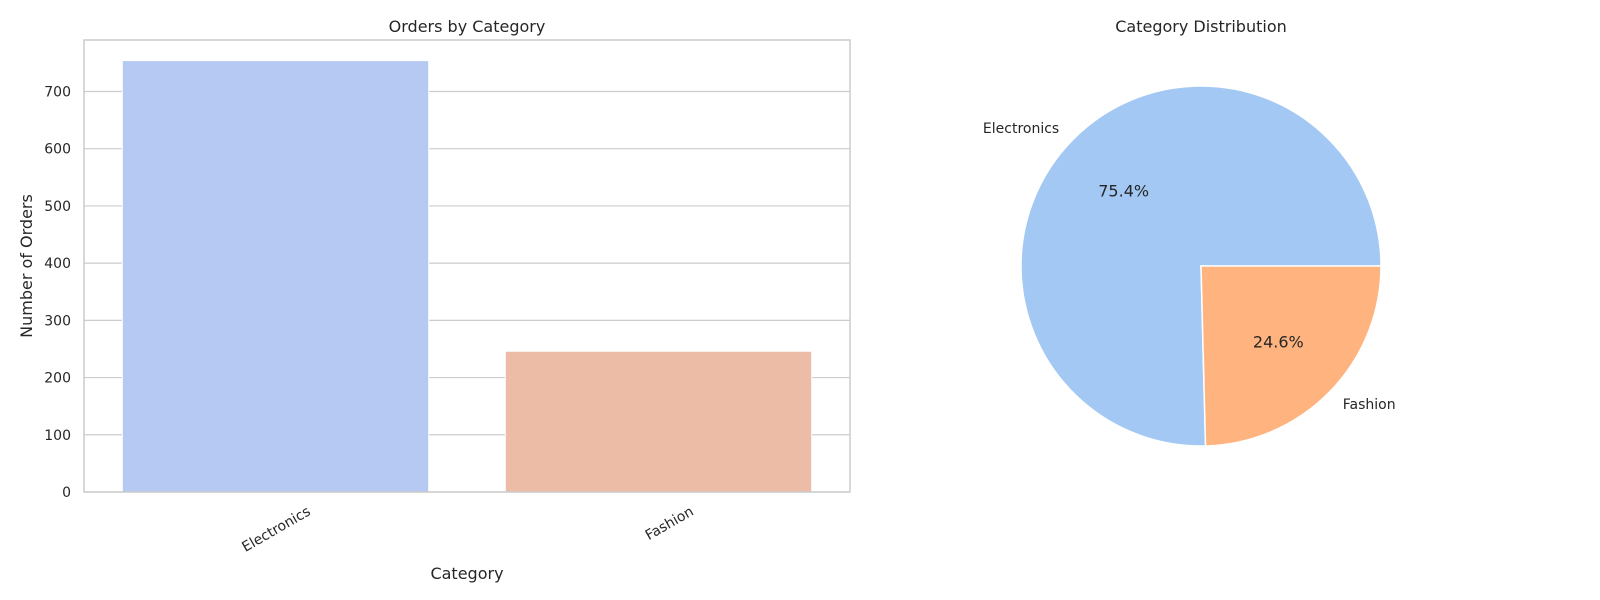 This screenshot has width=1600, height=600. What do you see at coordinates (57, 379) in the screenshot?
I see `bar-y-tick-label: 200` at bounding box center [57, 379].